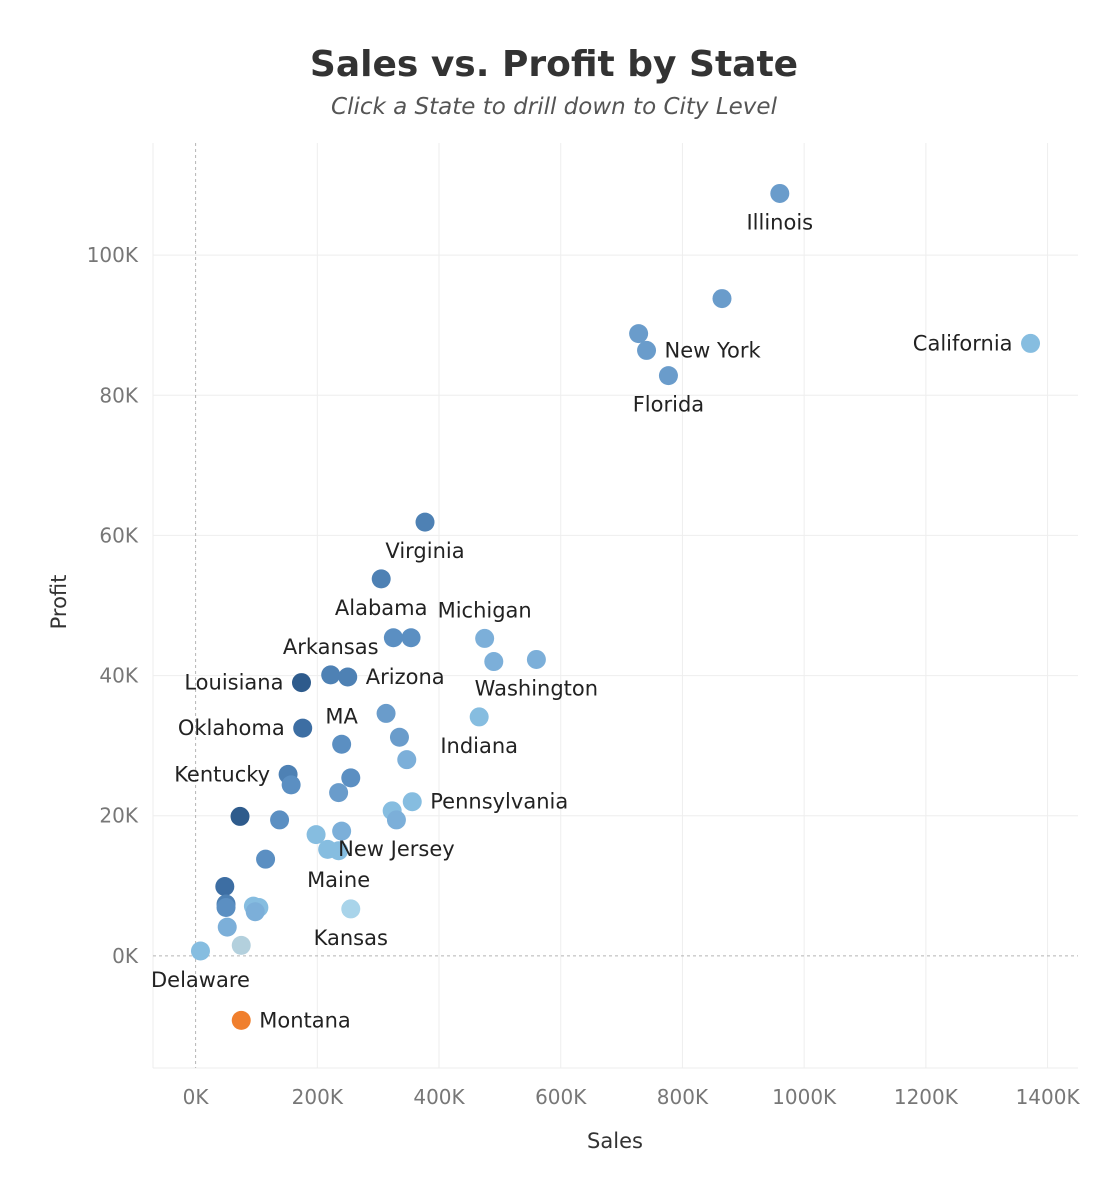 Image resolution: width=1108 pixels, height=1200 pixels. Describe the element at coordinates (196, 1097) in the screenshot. I see `x-tick-label: 0K` at that location.